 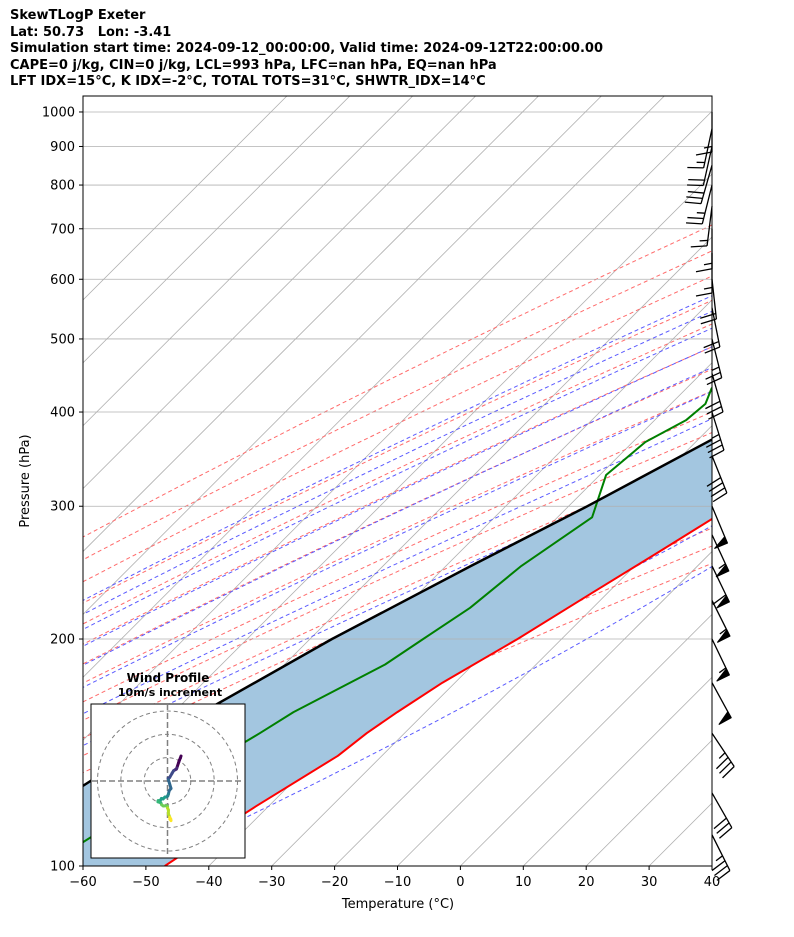 I want to click on y-tick-label: 900, so click(x=62, y=147).